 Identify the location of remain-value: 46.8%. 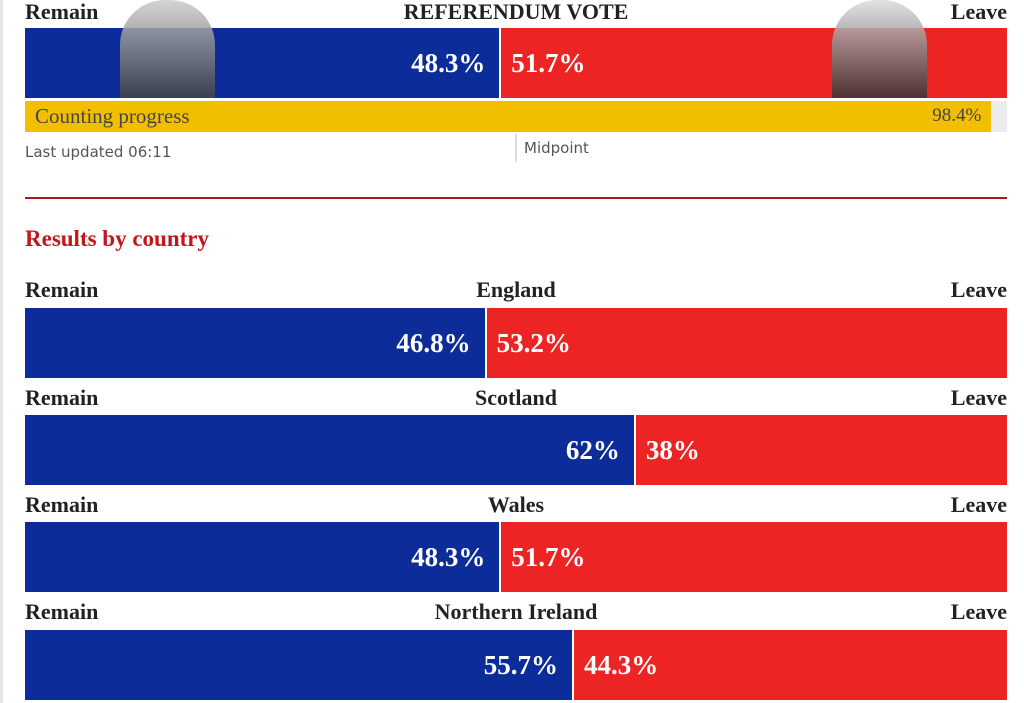
(433, 343).